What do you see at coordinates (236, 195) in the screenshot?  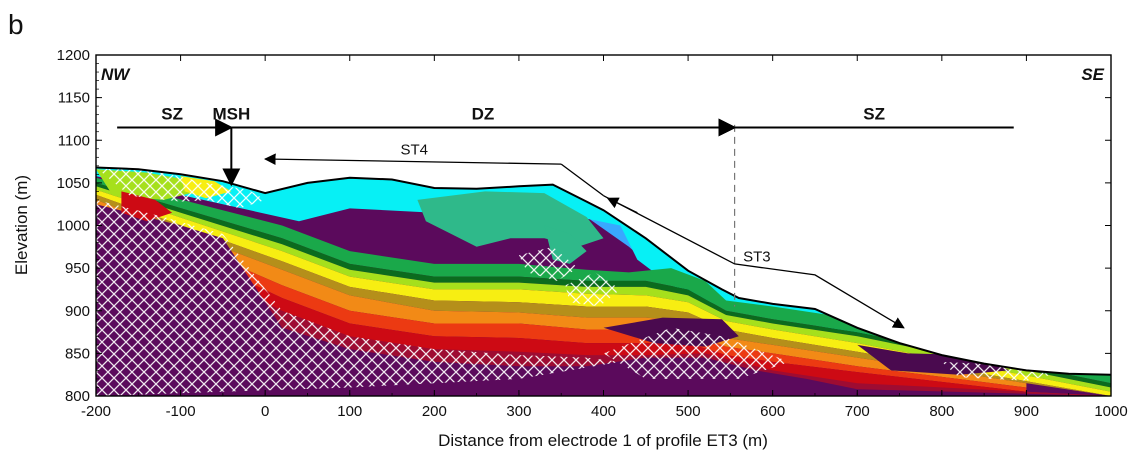 I see `hatch-msh` at bounding box center [236, 195].